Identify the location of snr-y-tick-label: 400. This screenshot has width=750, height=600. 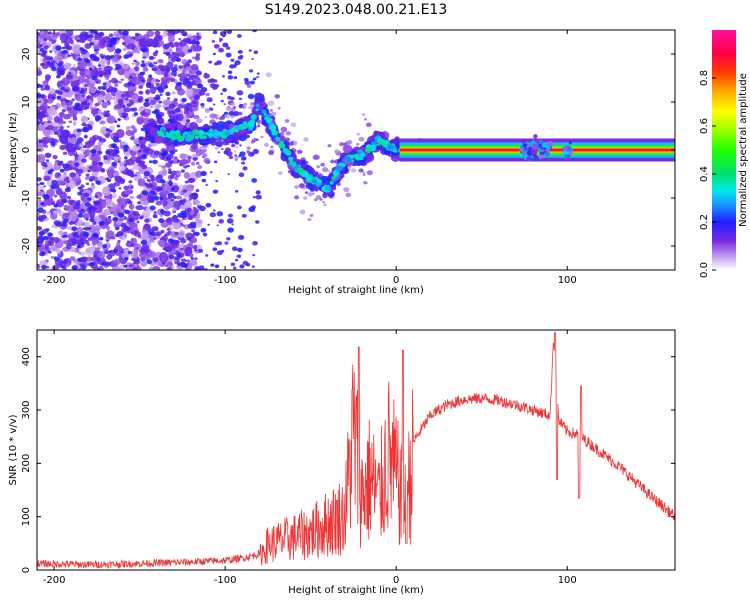
(26, 356).